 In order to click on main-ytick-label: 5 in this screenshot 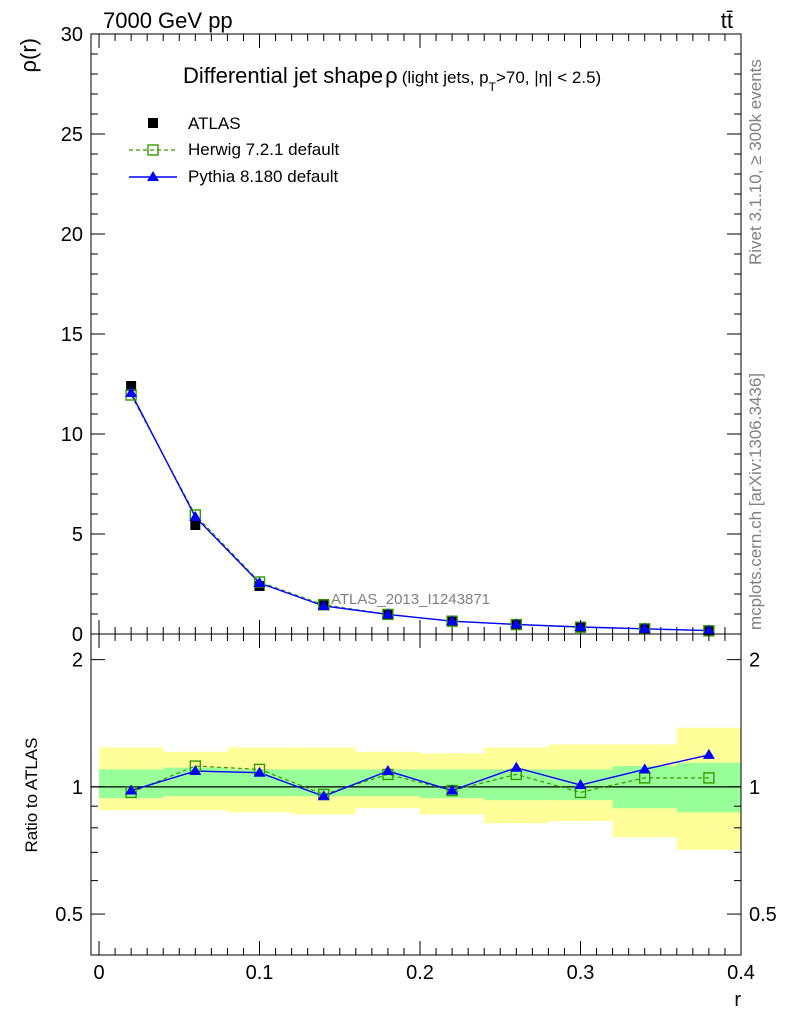, I will do `click(77, 535)`.